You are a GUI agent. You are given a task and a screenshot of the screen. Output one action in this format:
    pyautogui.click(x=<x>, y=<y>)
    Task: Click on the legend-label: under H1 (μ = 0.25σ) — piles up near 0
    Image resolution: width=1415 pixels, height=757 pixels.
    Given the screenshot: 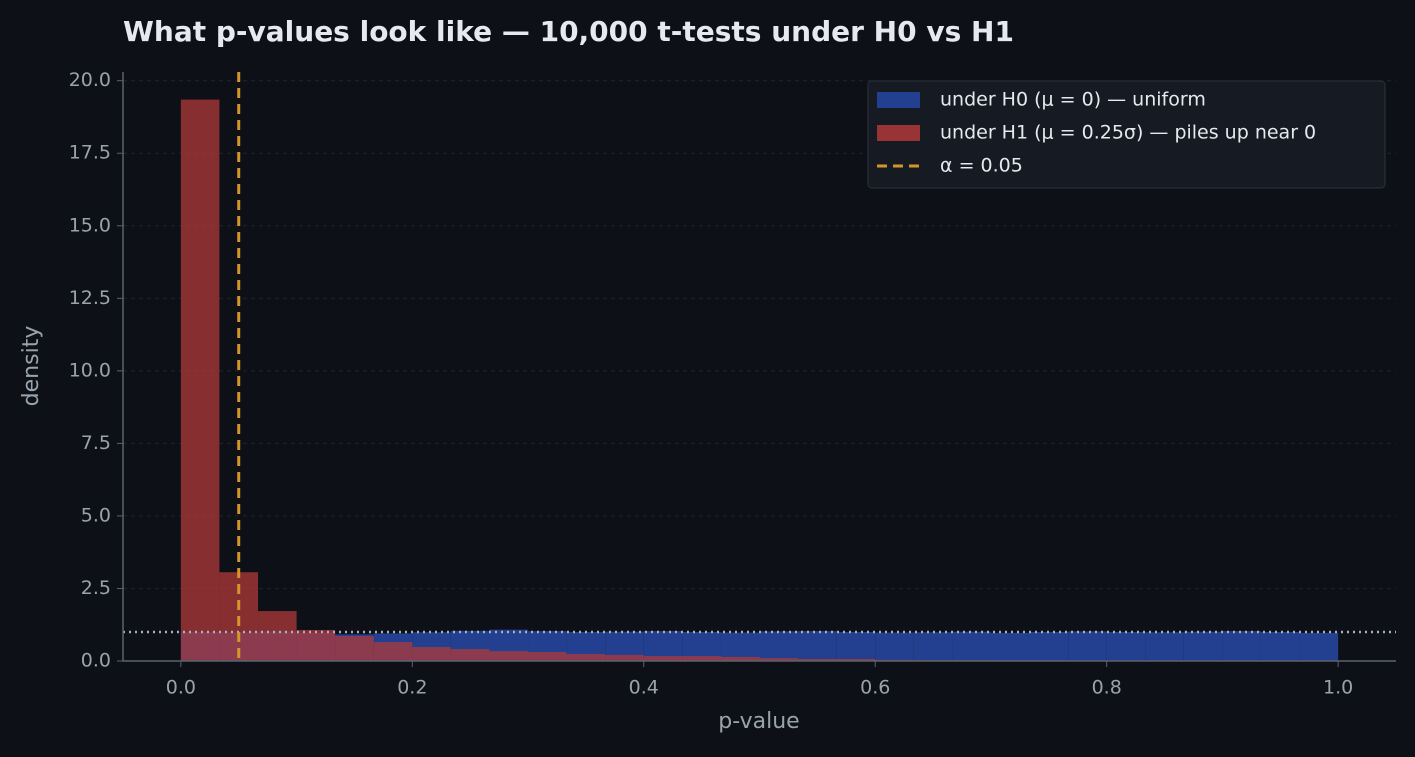 What is the action you would take?
    pyautogui.click(x=1128, y=133)
    